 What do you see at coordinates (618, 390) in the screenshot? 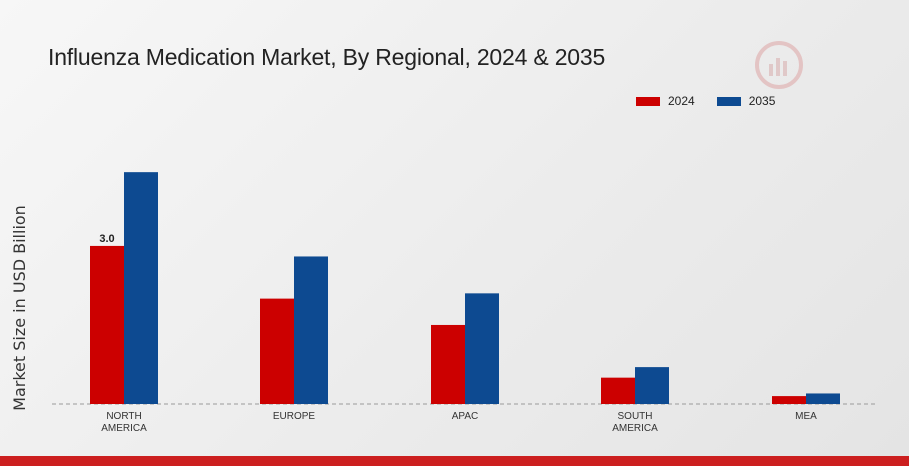
I see `bar-2024-south-america` at bounding box center [618, 390].